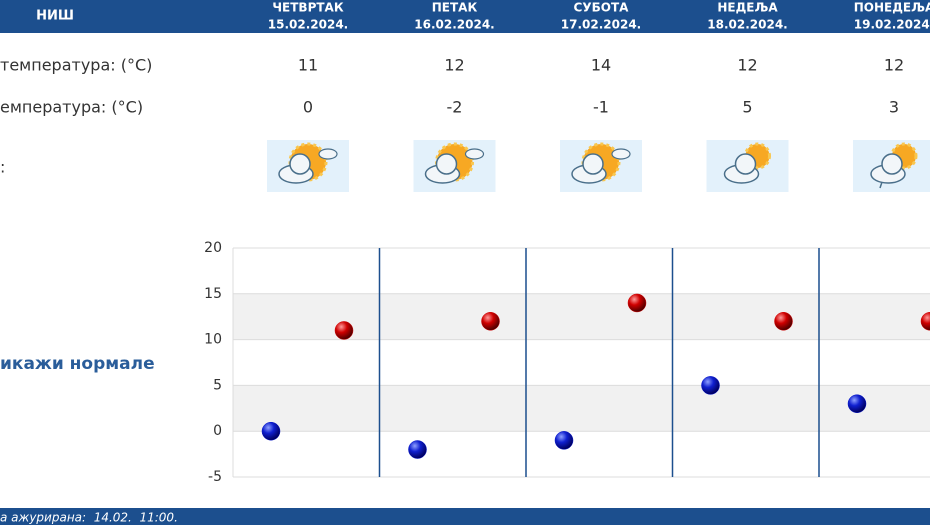 The width and height of the screenshot is (930, 525). What do you see at coordinates (71, 107) in the screenshot?
I see `min-label: емпература: (°C)` at bounding box center [71, 107].